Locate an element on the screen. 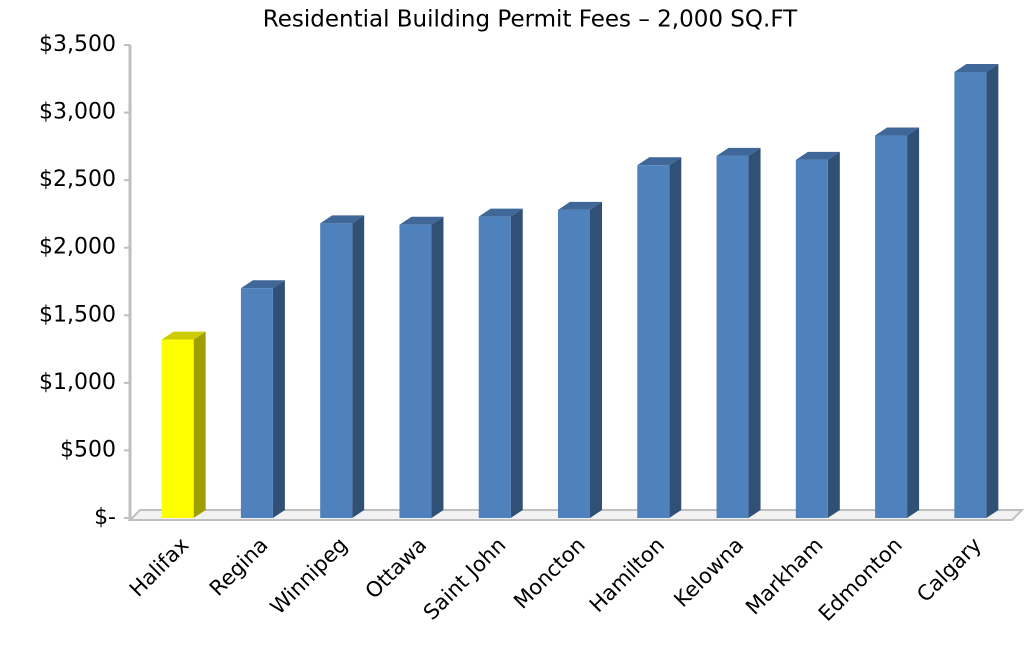 This screenshot has width=1034, height=654. x-tick-label: Ottawa is located at coordinates (396, 568).